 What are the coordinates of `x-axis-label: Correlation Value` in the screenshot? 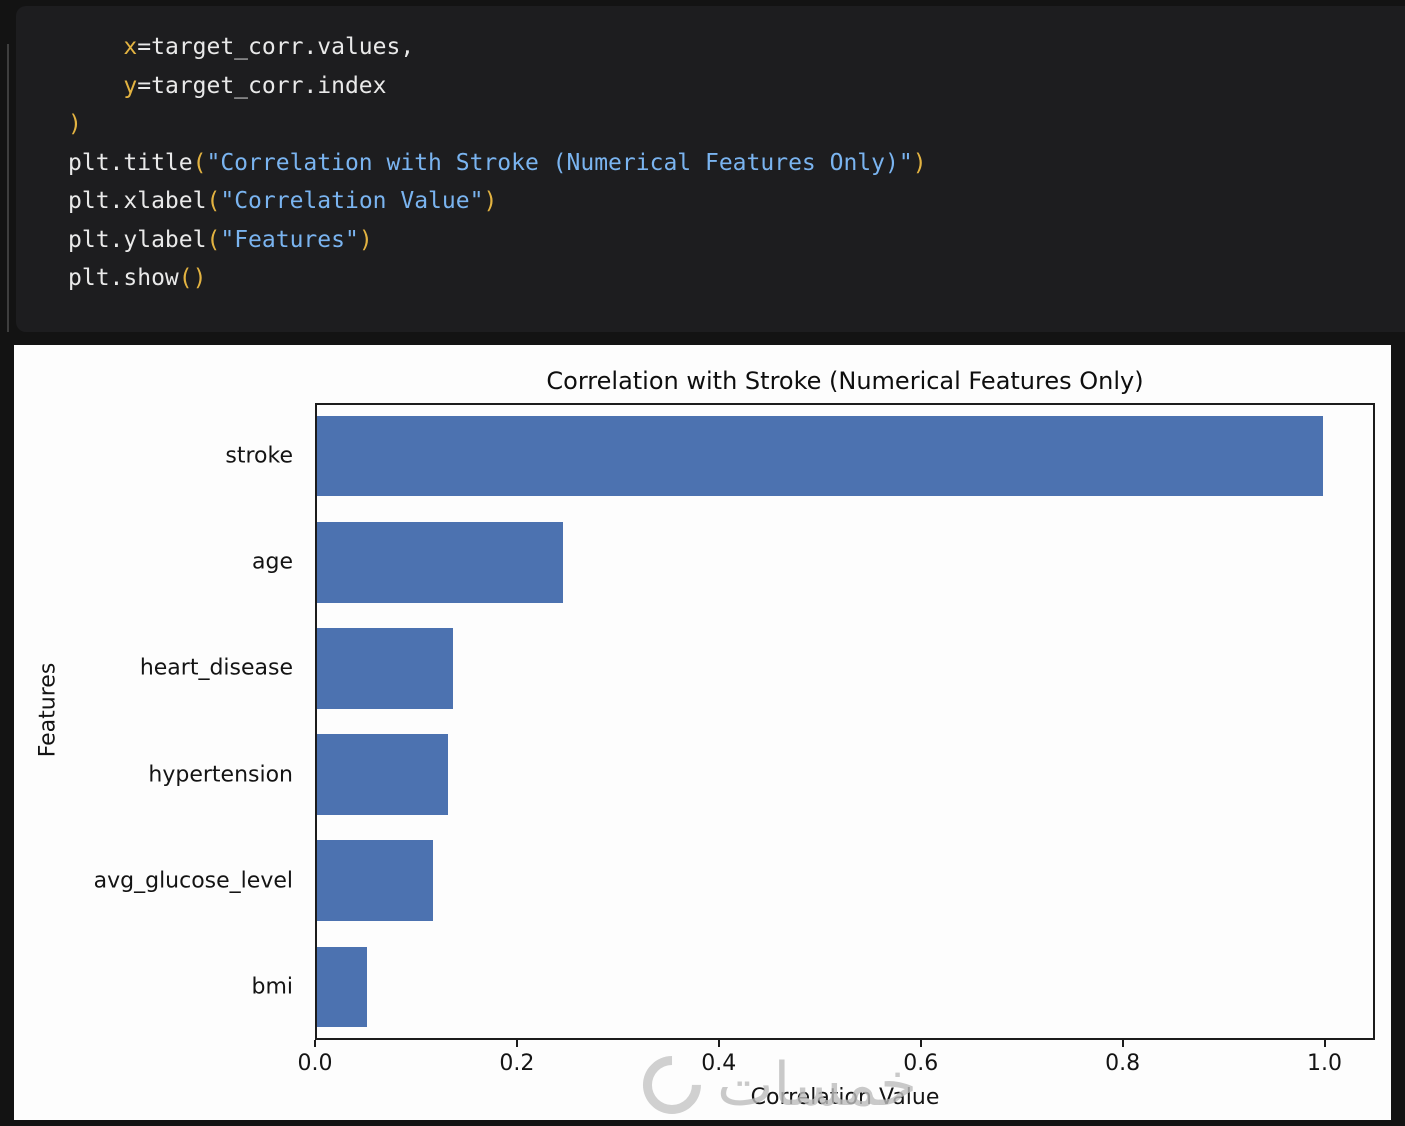 It's located at (845, 1097).